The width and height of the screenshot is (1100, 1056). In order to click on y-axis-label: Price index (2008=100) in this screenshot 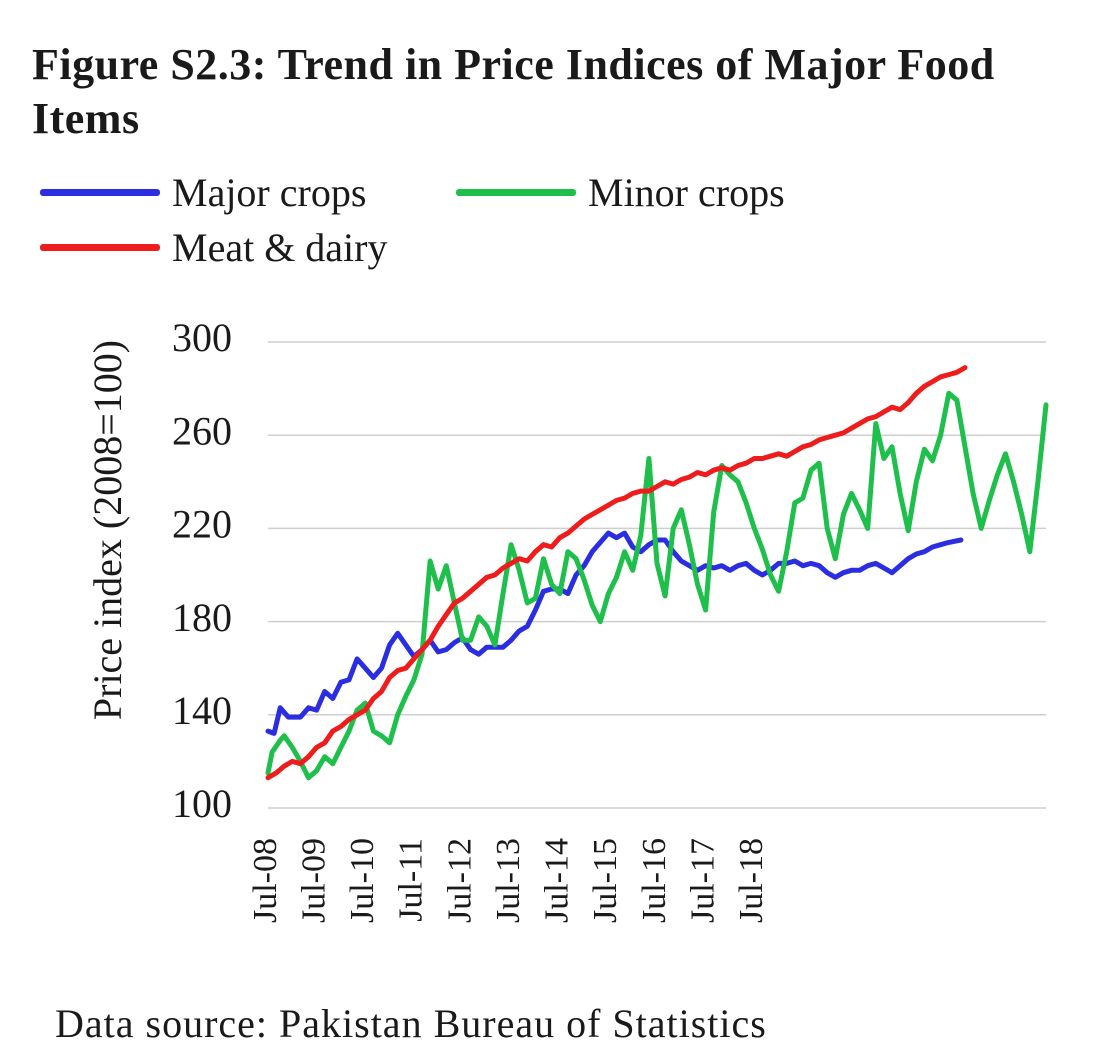, I will do `click(107, 530)`.